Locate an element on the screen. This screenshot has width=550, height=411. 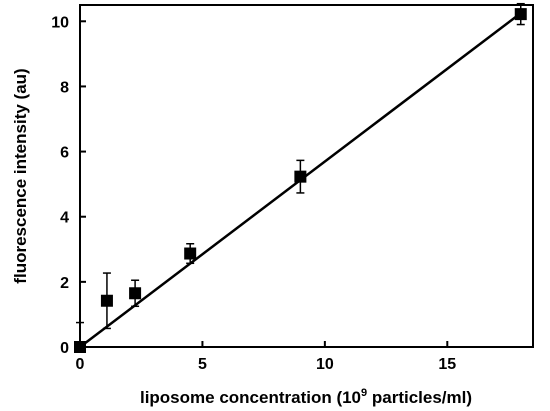
y-axis-title: fluorescence intensity (au) is located at coordinates (20, 175).